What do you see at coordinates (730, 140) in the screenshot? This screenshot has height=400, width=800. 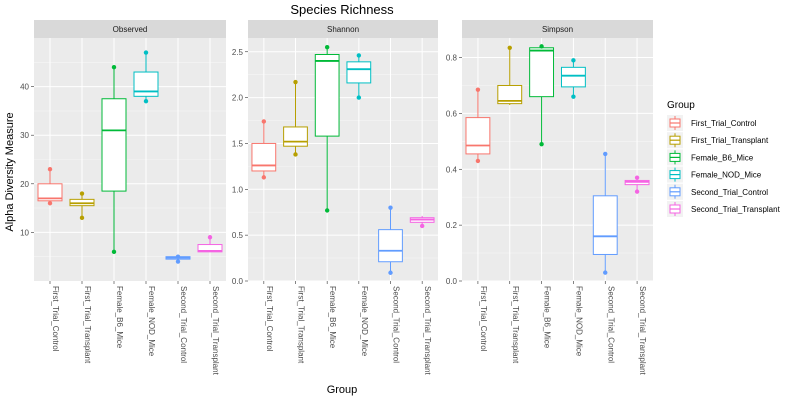 I see `legend-item-label: First_Trial_Transplant` at bounding box center [730, 140].